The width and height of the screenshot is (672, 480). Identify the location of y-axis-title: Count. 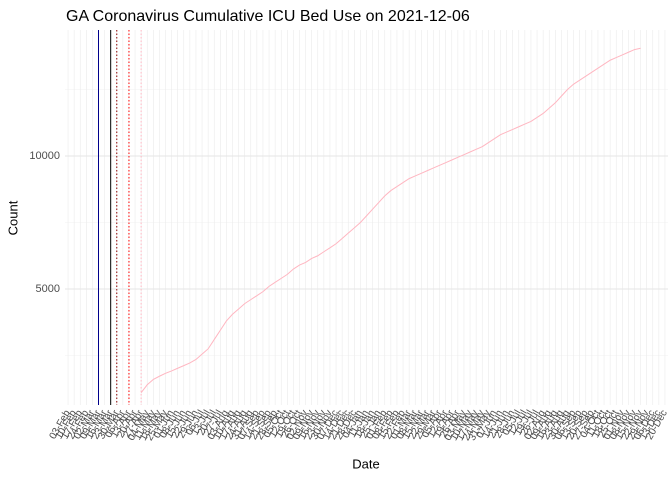
(12, 217).